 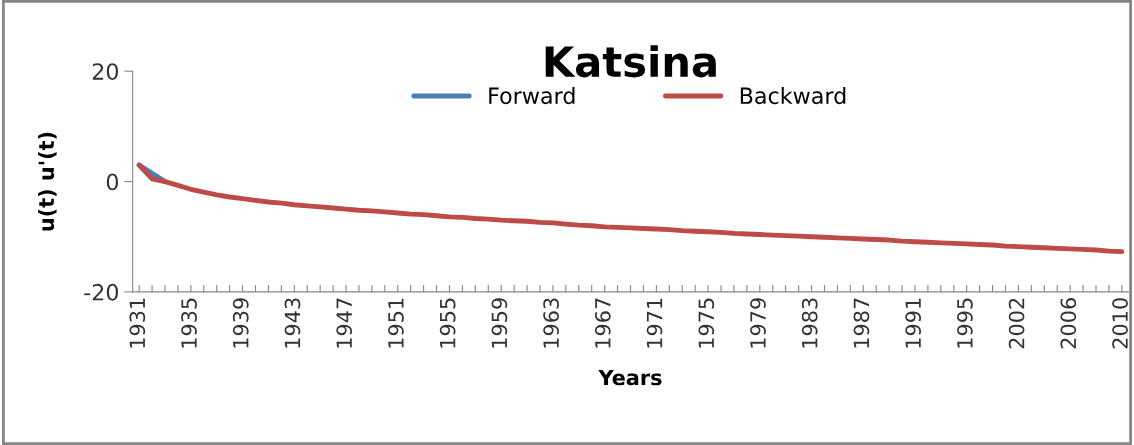 What do you see at coordinates (344, 323) in the screenshot?
I see `x-tick-label: 1947` at bounding box center [344, 323].